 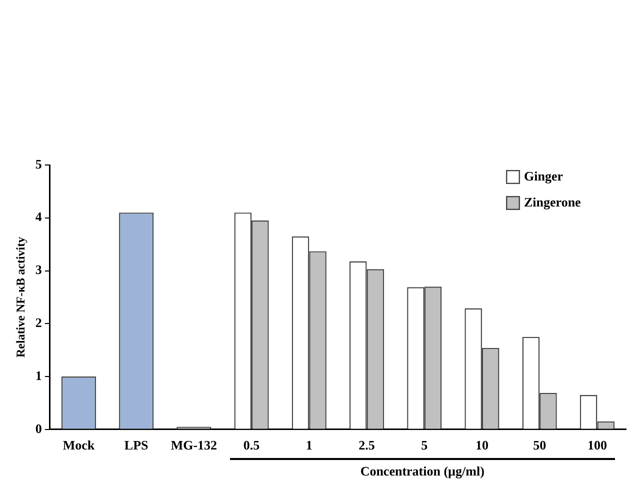 I want to click on y-tick-label: 0, so click(x=38, y=428).